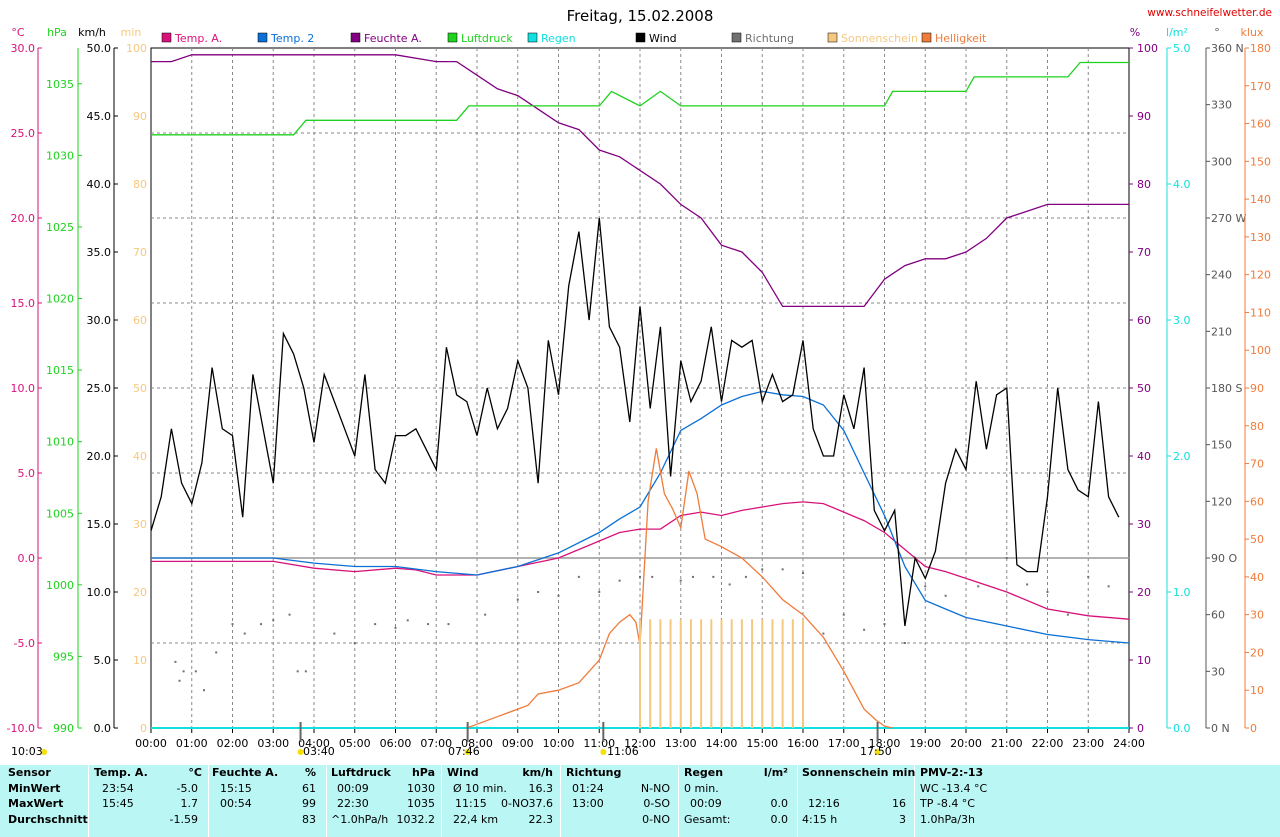  Describe the element at coordinates (1227, 48) in the screenshot. I see `axis-deg-ticklabel-0: 360 N` at that location.